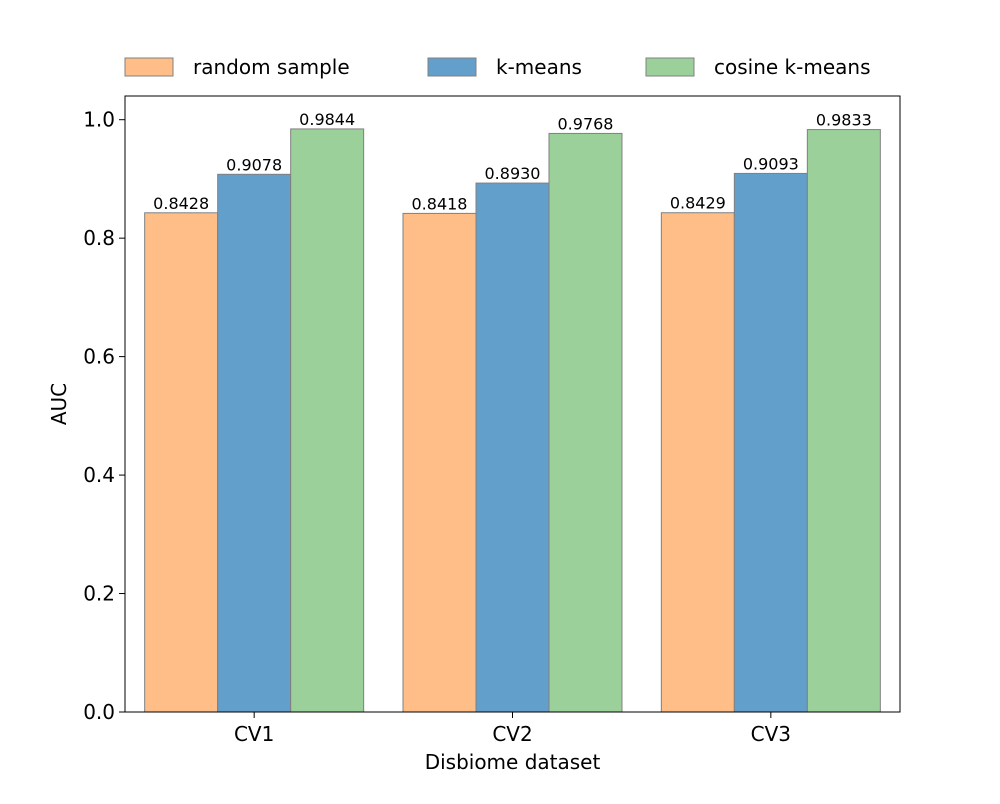 The width and height of the screenshot is (1000, 804). I want to click on data-label: 0.9078, so click(254, 164).